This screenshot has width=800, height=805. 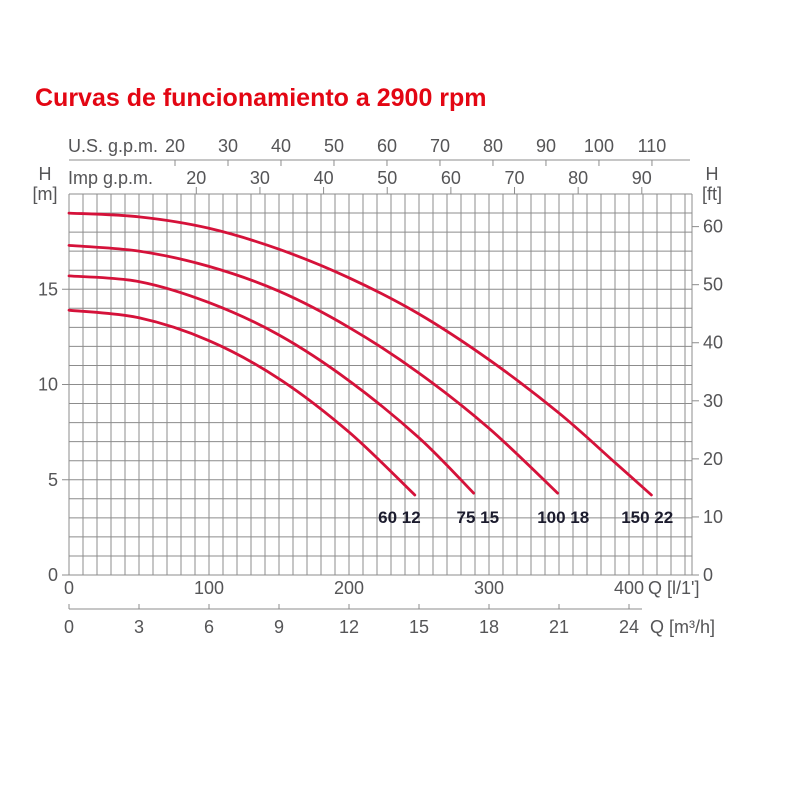 What do you see at coordinates (244, 417) in the screenshot?
I see `curve-60-12: 60 12` at bounding box center [244, 417].